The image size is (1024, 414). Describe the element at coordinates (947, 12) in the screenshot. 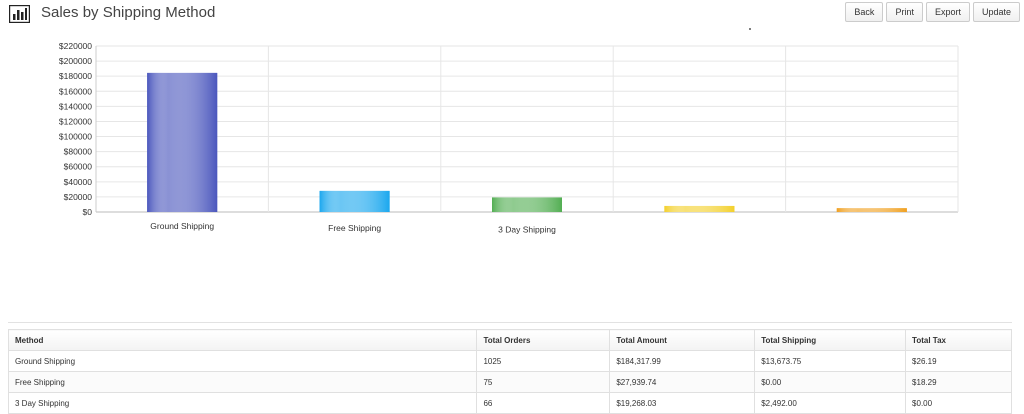

I see `export-button: Export` at that location.